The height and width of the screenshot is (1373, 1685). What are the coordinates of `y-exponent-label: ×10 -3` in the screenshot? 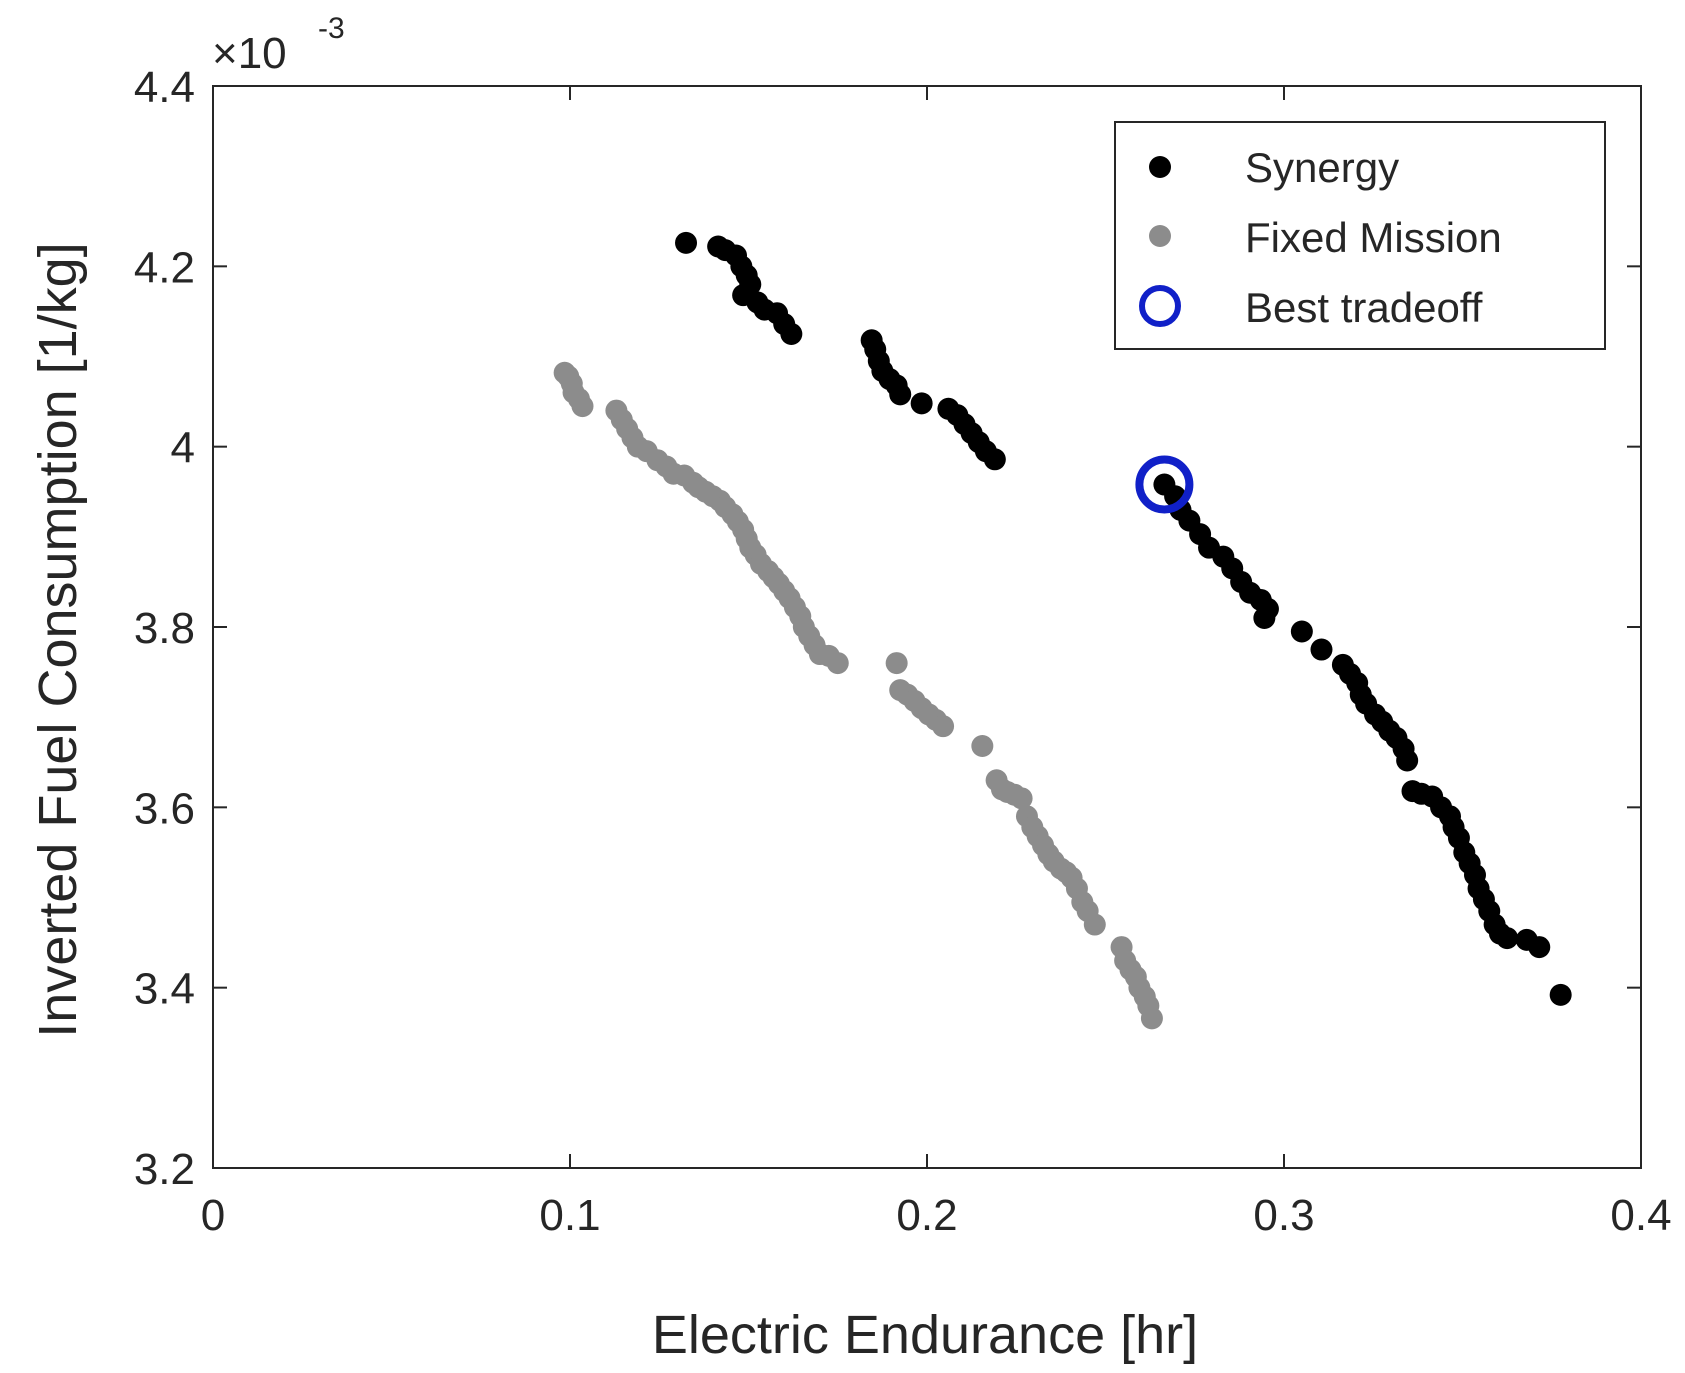 It's located at (278, 45).